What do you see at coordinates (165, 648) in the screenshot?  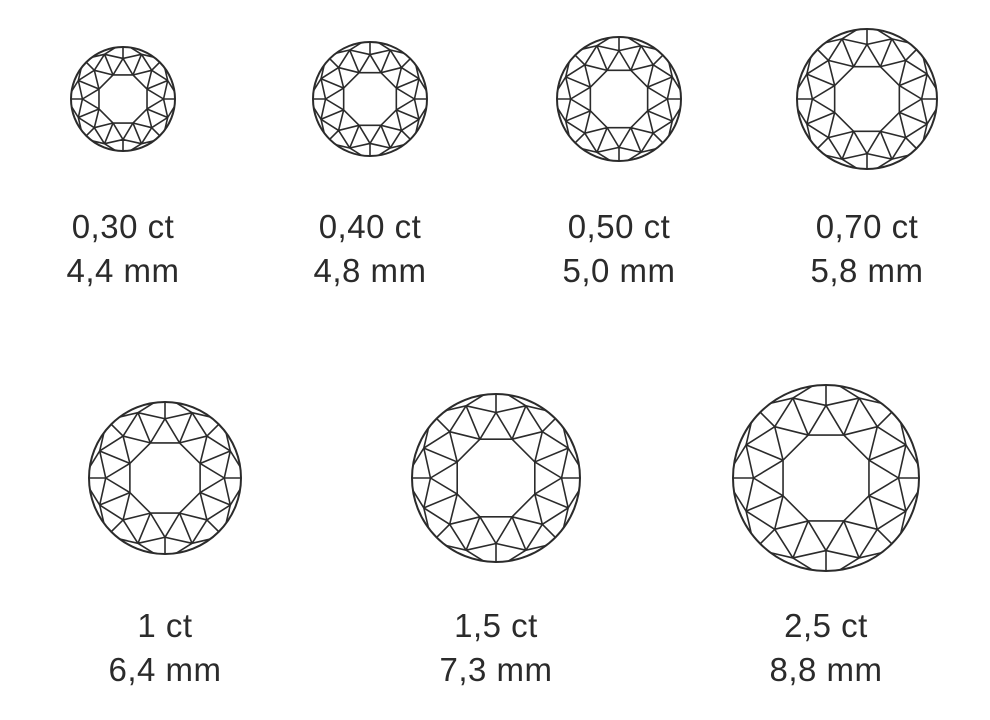 I see `diamond-5-label: 1 ct 6,4 mm` at bounding box center [165, 648].